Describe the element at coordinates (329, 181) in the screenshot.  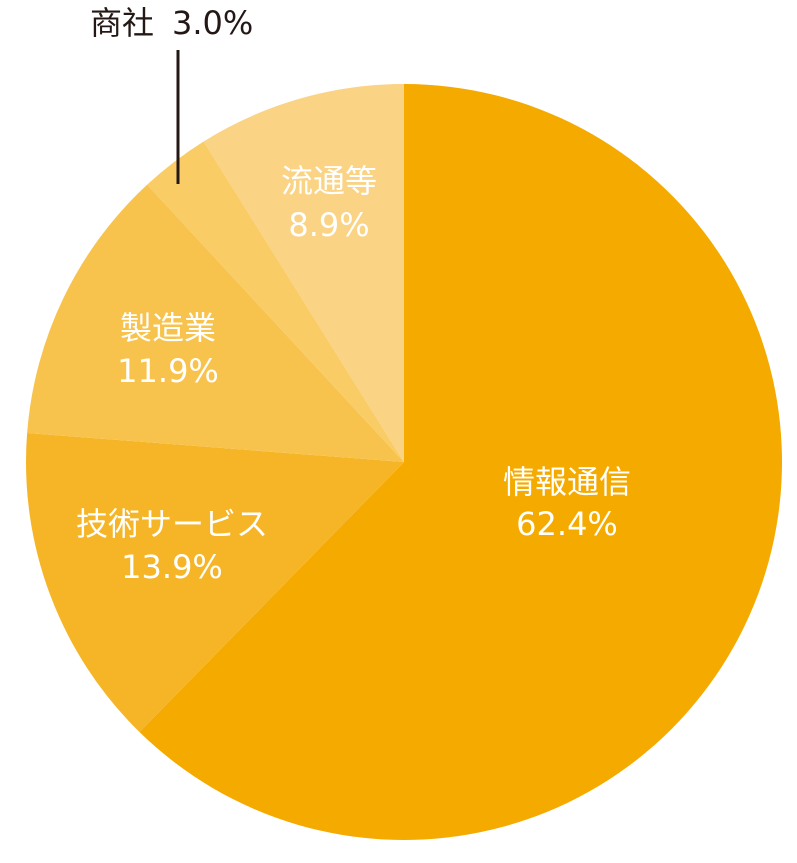
I see `slice-name-流通等: 流通等` at that location.